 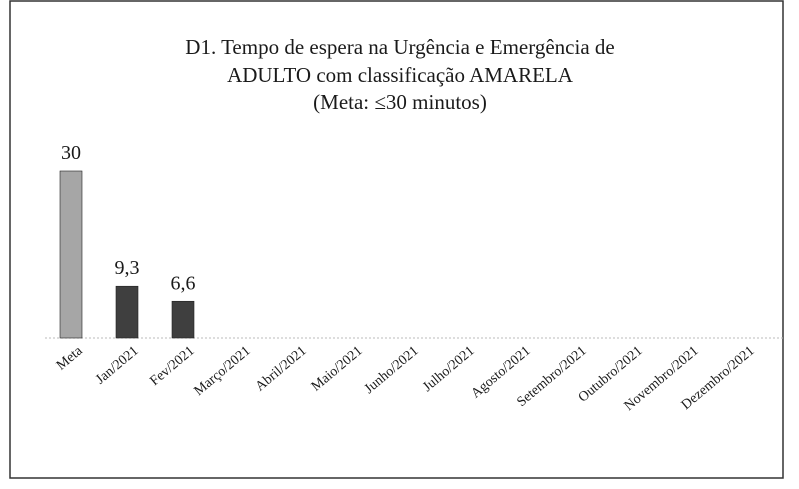 What do you see at coordinates (172, 366) in the screenshot?
I see `x-tick-label: Fev/2021` at bounding box center [172, 366].